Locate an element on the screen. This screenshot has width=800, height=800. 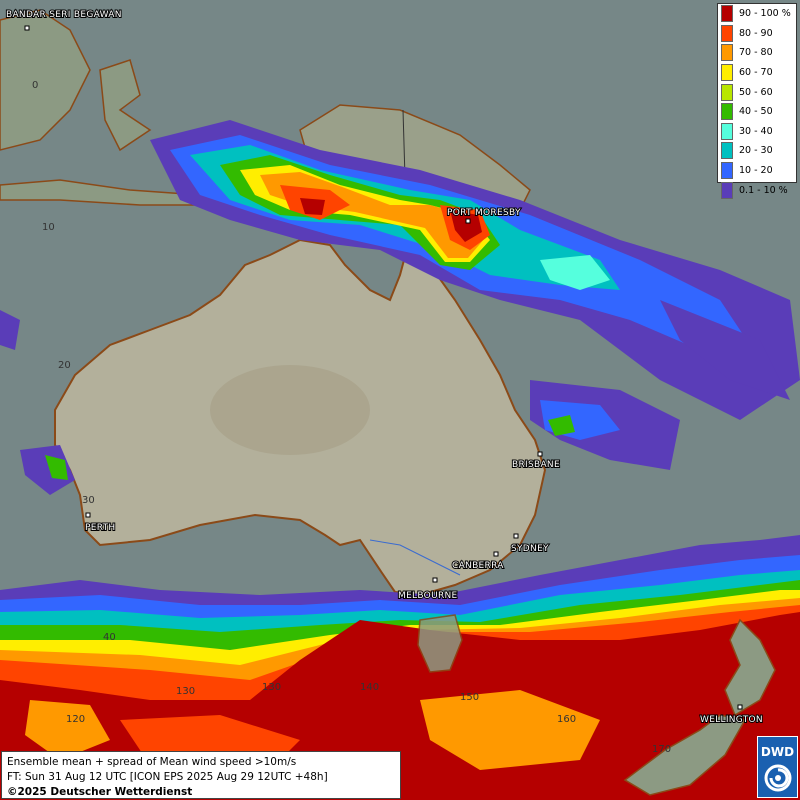
lat-label-20: 20 is located at coordinates (64, 365).